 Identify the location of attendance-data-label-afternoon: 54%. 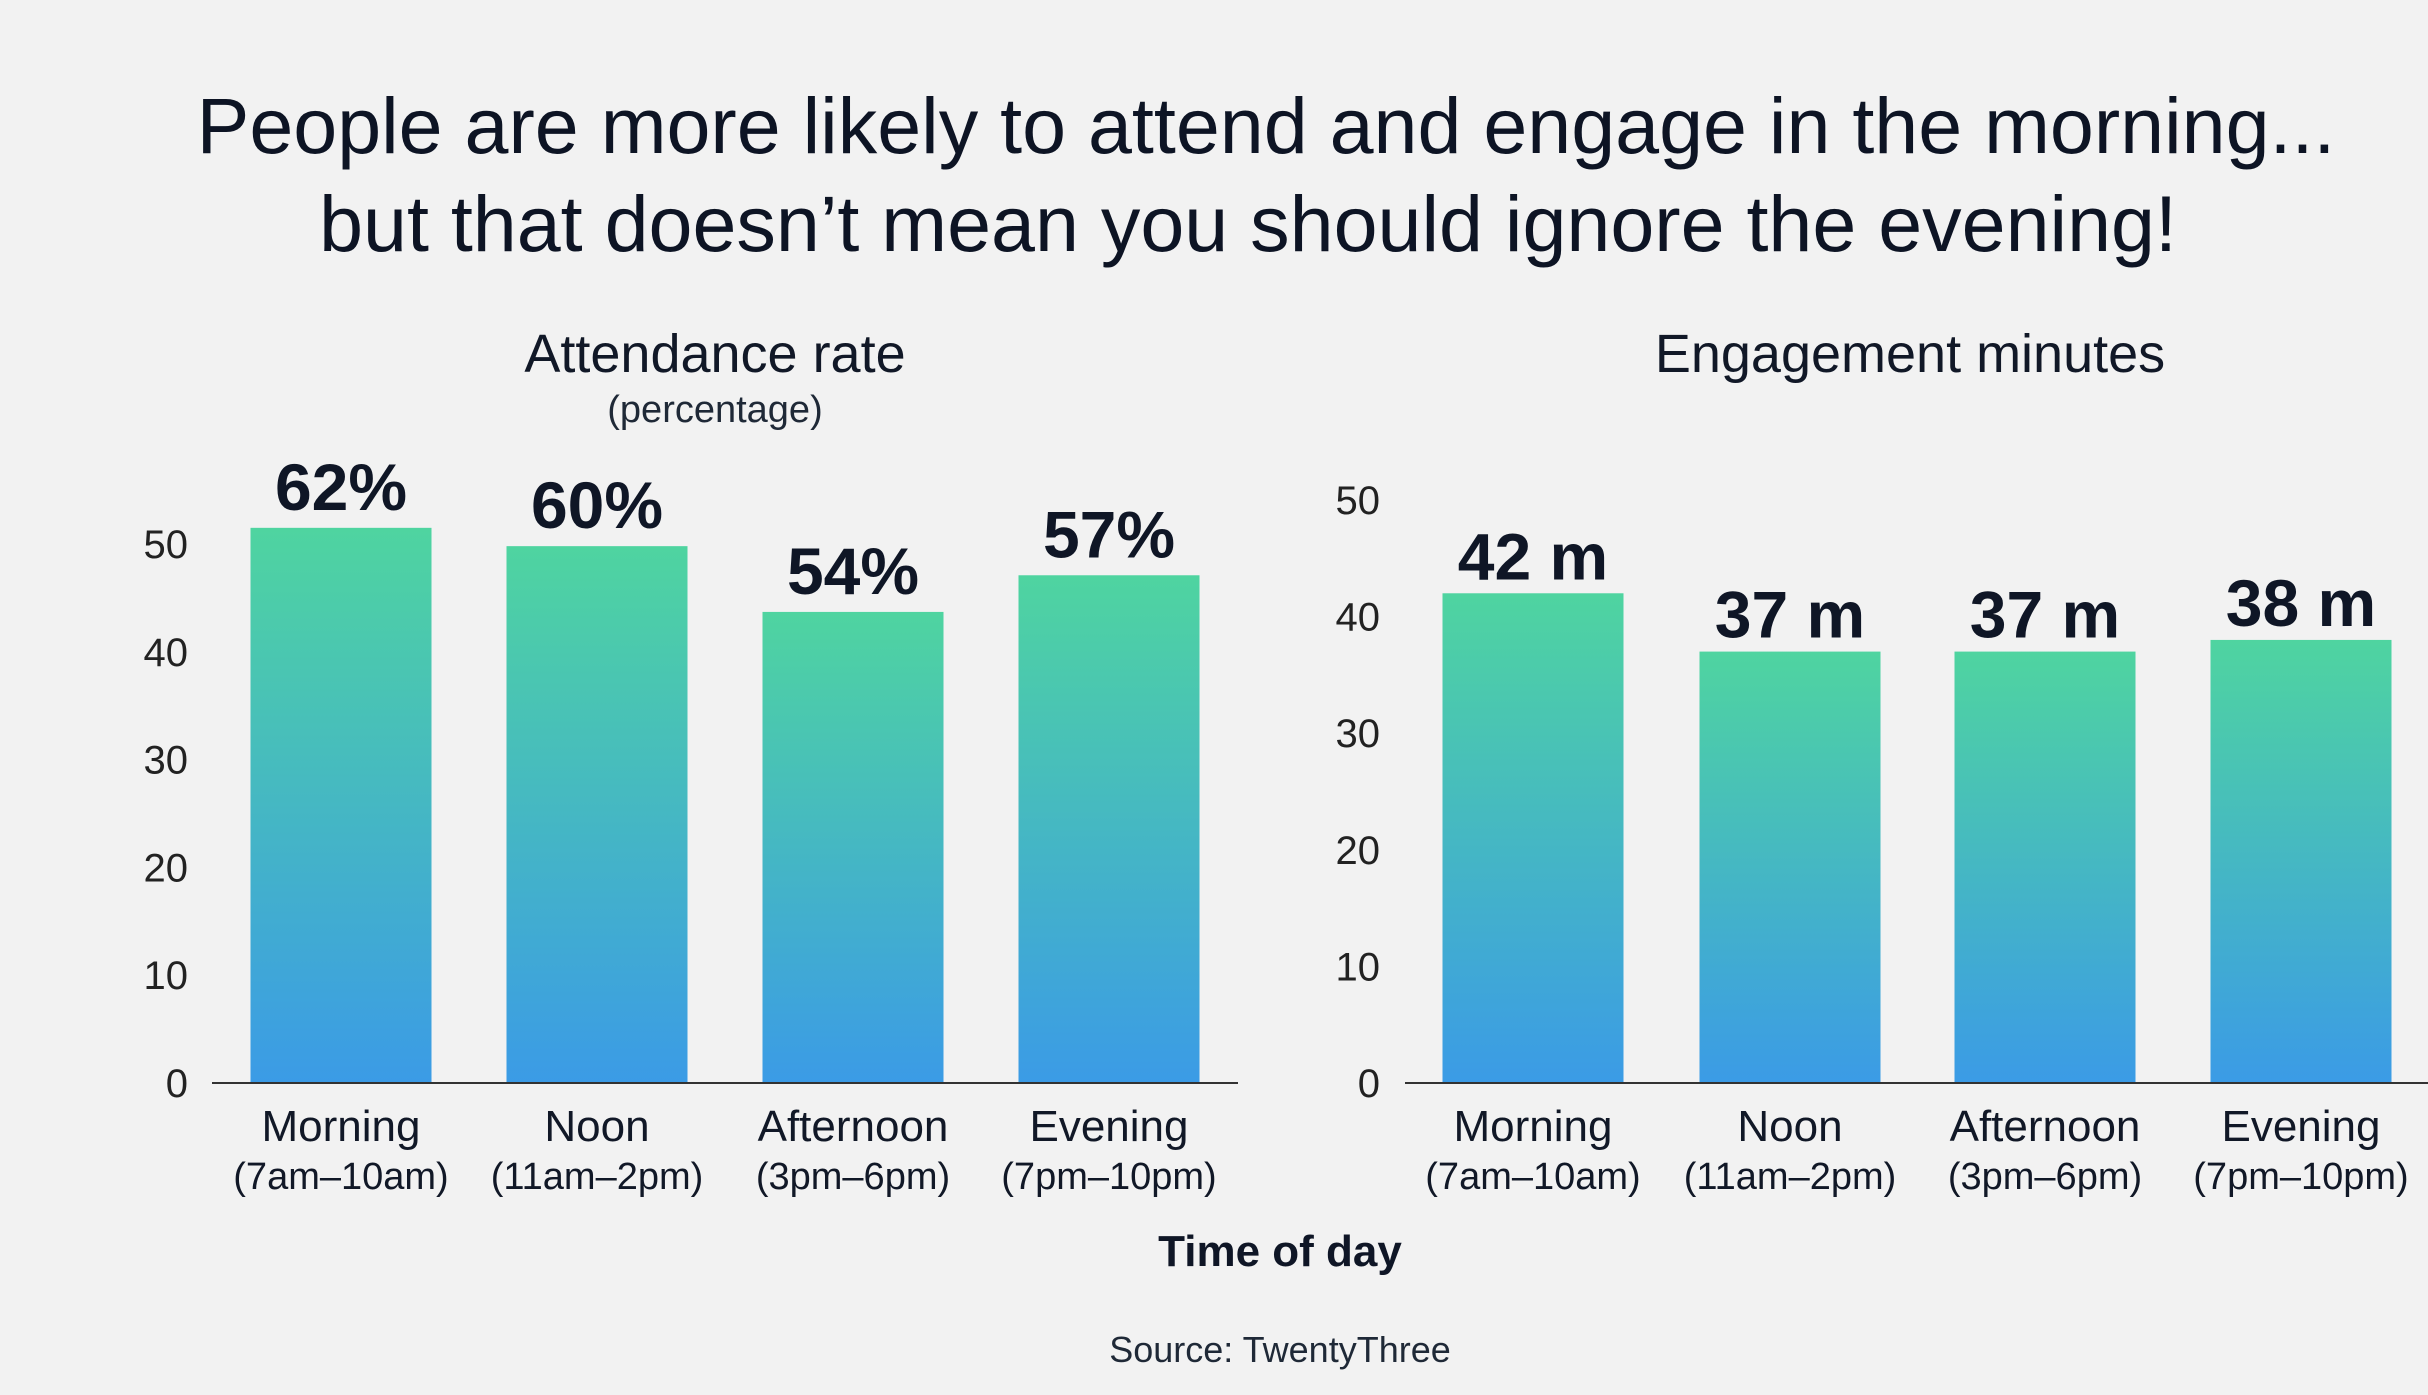
(853, 571).